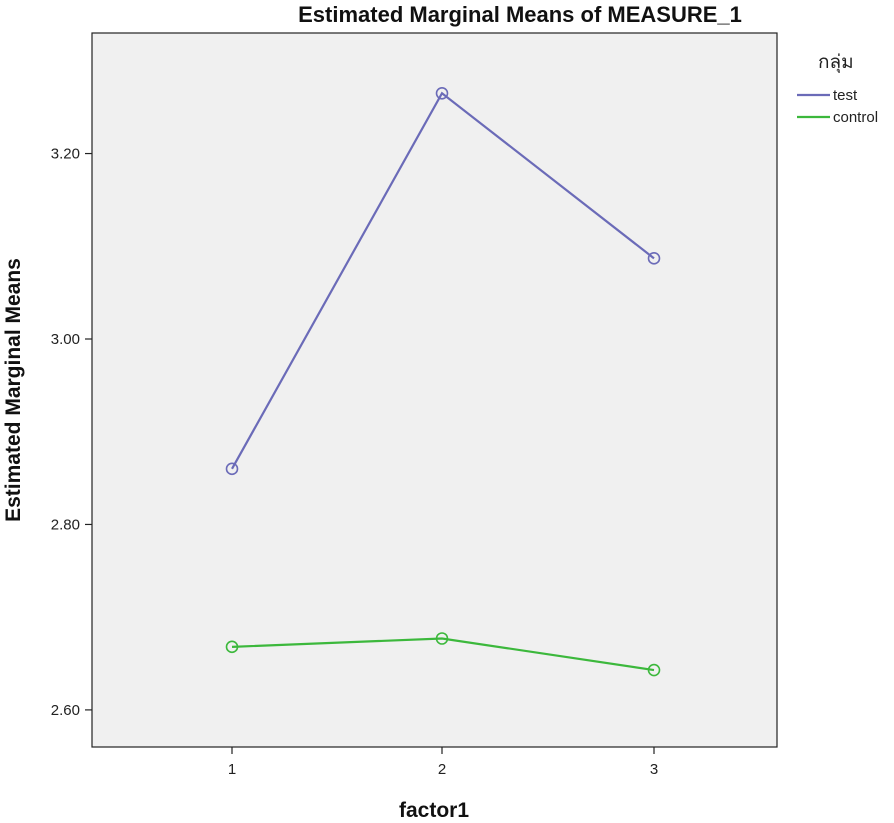 This screenshot has height=823, width=894. Describe the element at coordinates (654, 769) in the screenshot. I see `x-tick-label: 3` at that location.